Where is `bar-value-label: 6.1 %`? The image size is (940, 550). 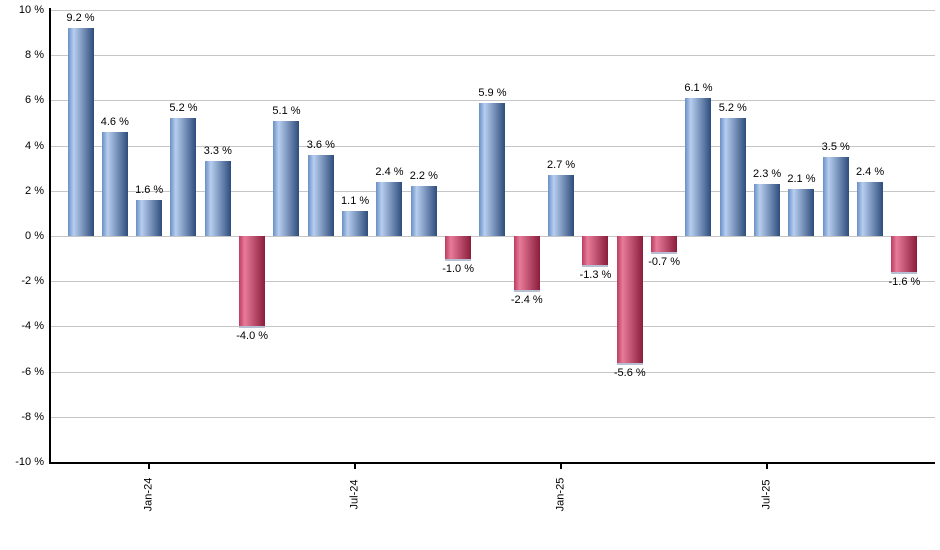 bar-value-label: 6.1 % is located at coordinates (698, 88).